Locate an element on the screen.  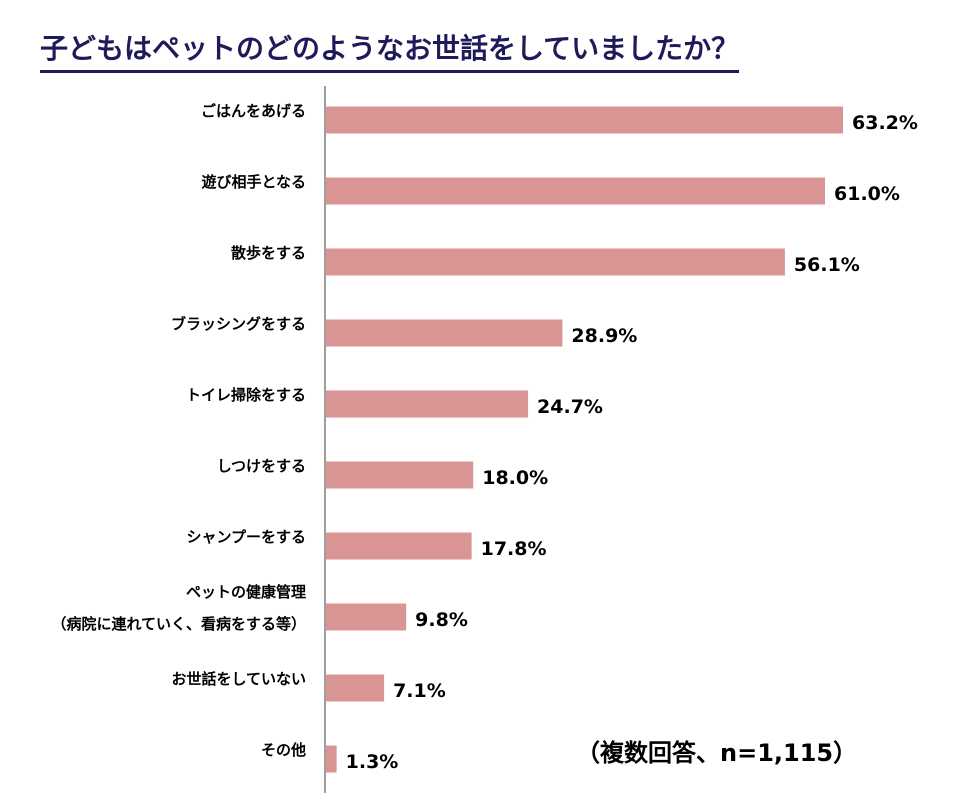
value-label: 18.0% is located at coordinates (515, 478).